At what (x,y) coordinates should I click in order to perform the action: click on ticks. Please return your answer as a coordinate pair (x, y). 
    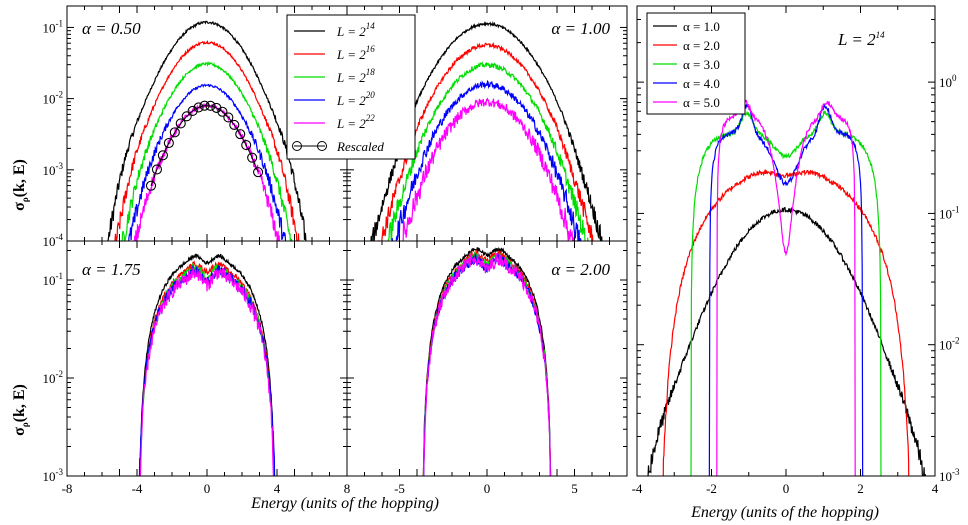
    Looking at the image, I should click on (487, 359).